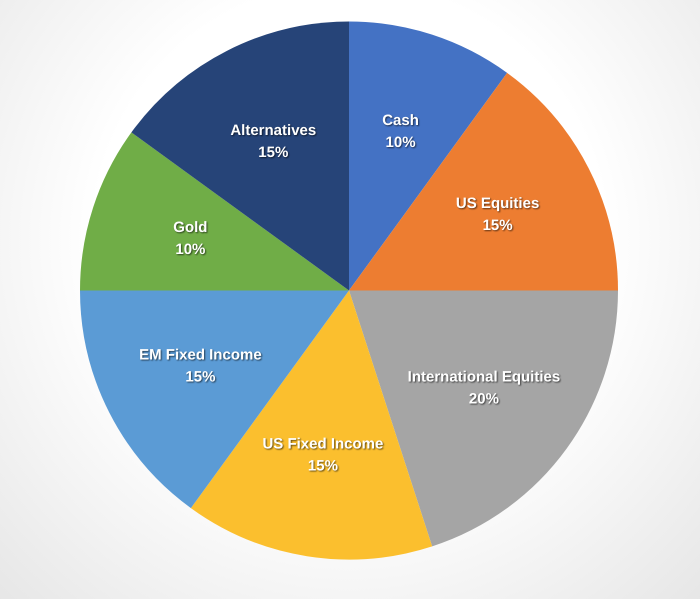 This screenshot has height=599, width=700. Describe the element at coordinates (498, 203) in the screenshot. I see `slice-label: US Equities` at that location.